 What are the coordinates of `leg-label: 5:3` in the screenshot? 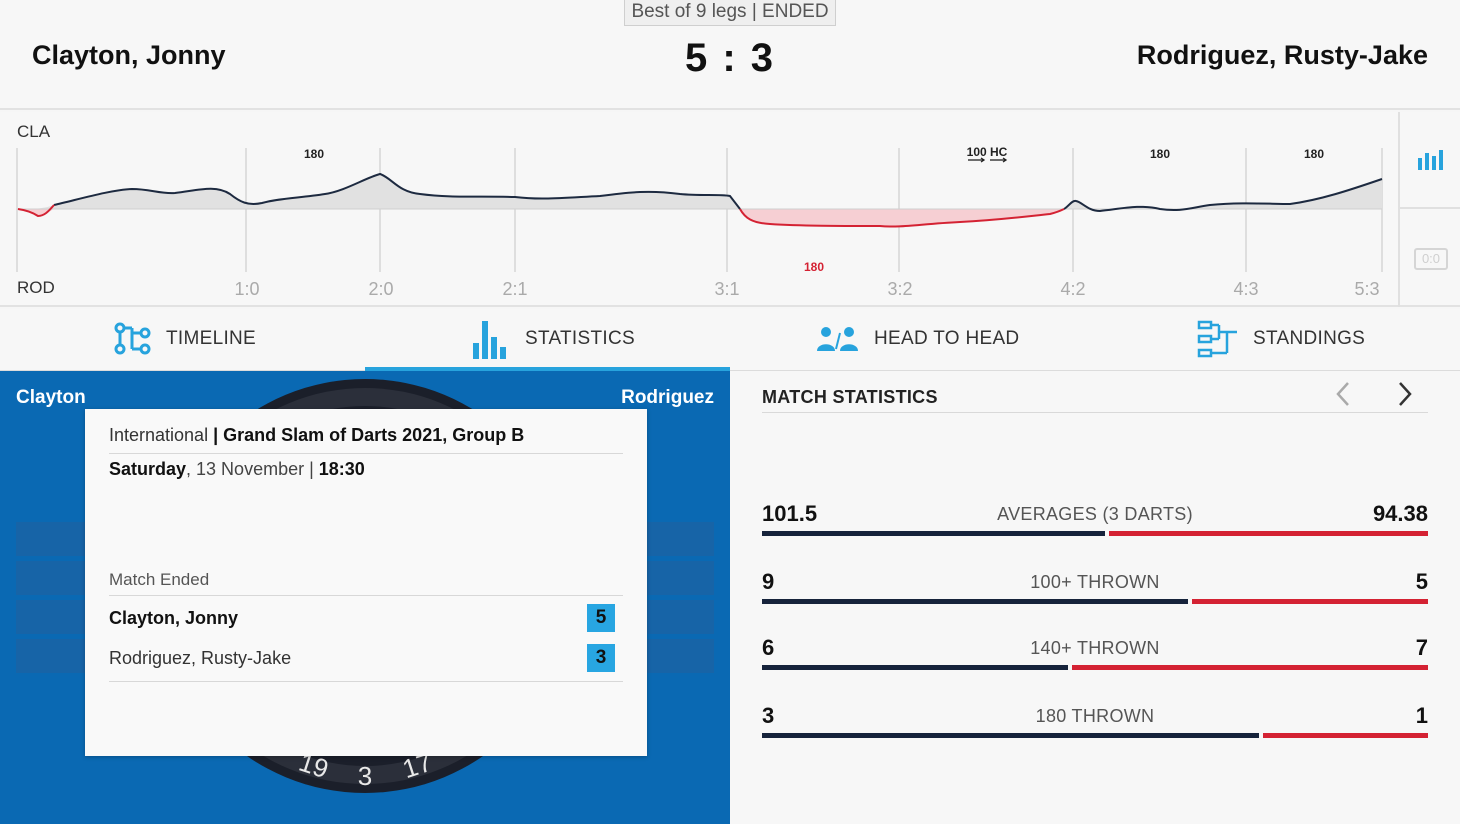 It's located at (1366, 289).